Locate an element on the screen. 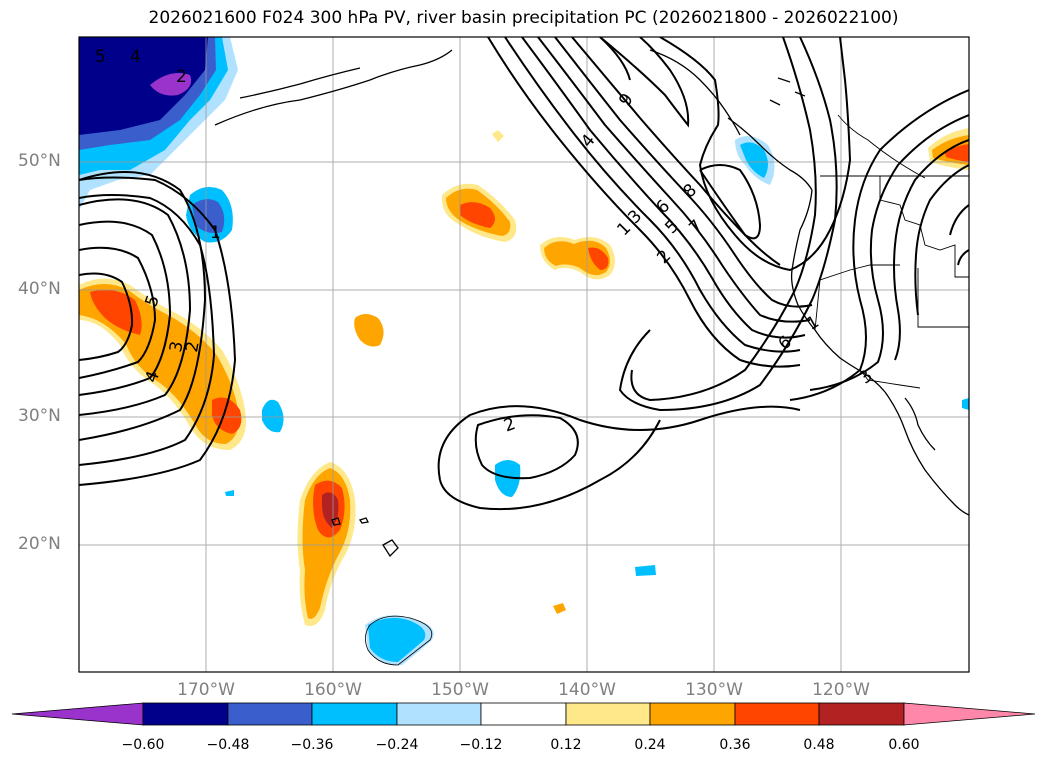 Image resolution: width=1047 pixels, height=765 pixels. lon-label-150w: 150°W is located at coordinates (460, 690).